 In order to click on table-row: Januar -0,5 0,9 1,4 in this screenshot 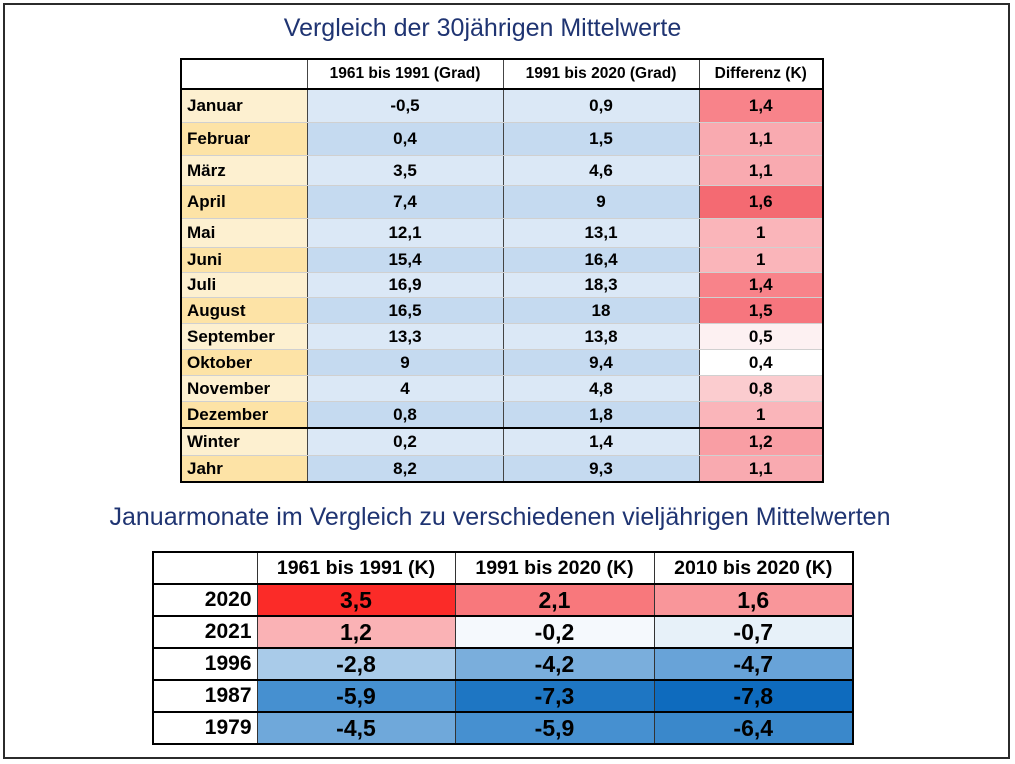, I will do `click(502, 106)`.